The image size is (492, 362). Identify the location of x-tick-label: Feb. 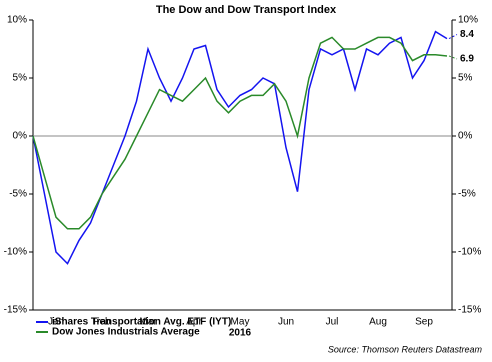
(102, 322).